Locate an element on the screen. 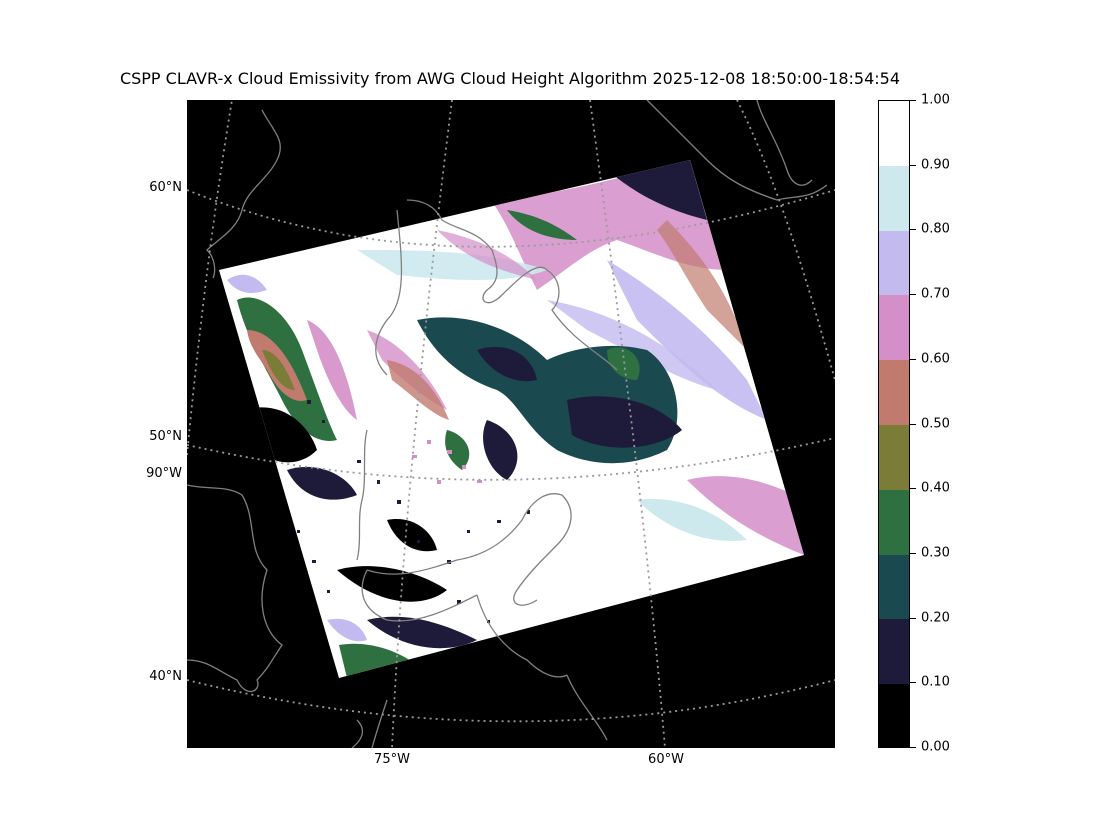 Image resolution: width=1120 pixels, height=840 pixels. colorbar-tick-label: 1.00 is located at coordinates (935, 100).